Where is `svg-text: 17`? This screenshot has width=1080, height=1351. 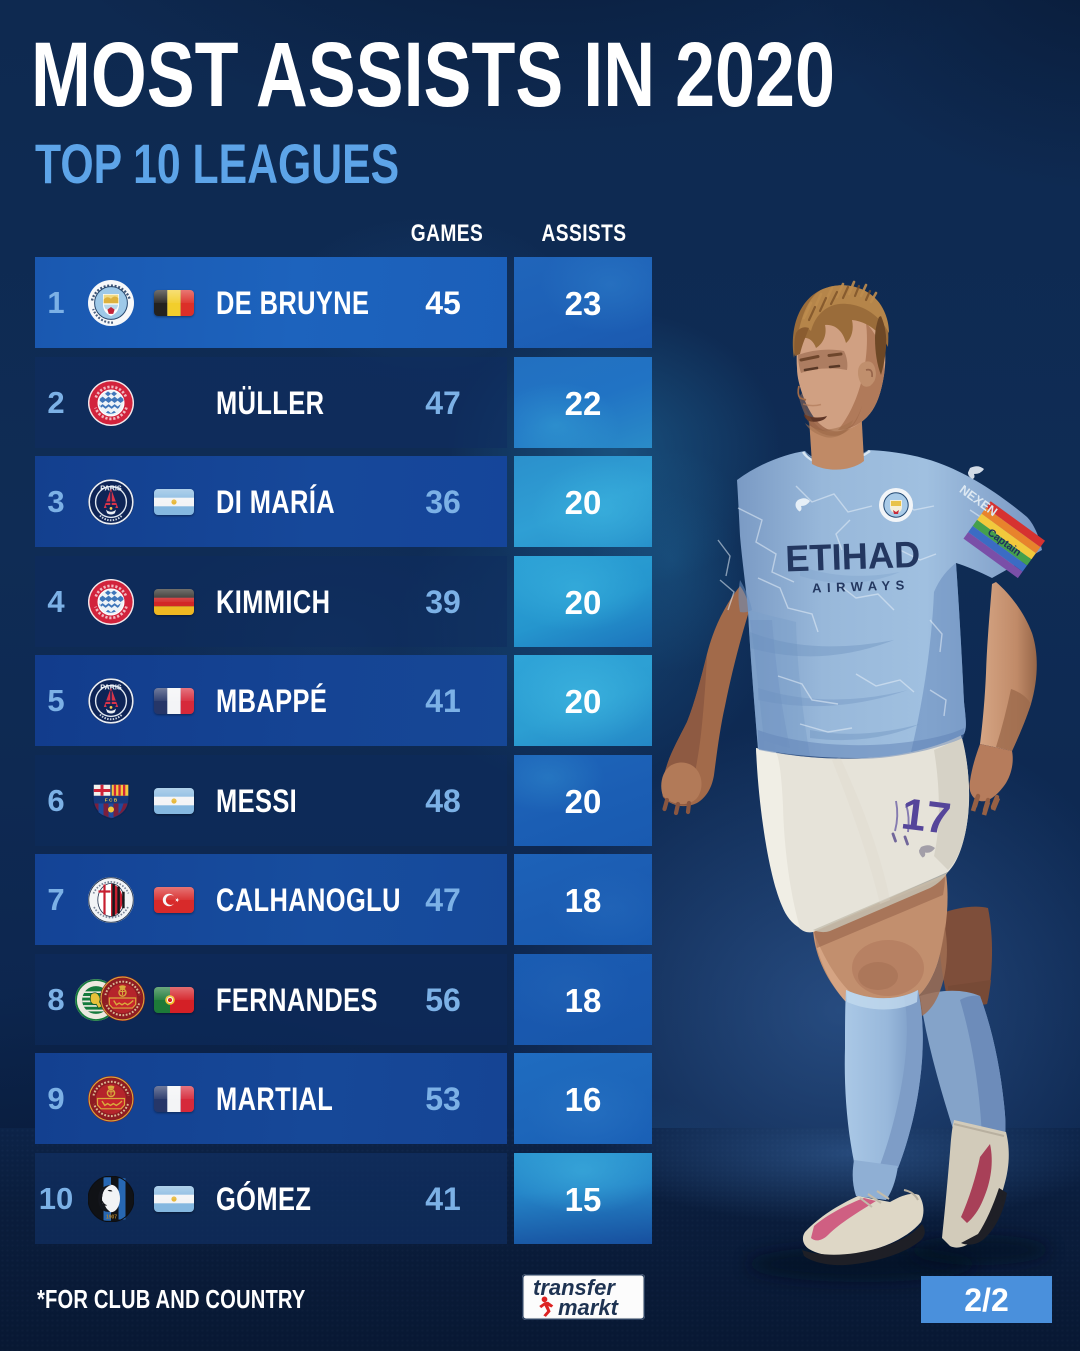 svg-text: 17 is located at coordinates (926, 816).